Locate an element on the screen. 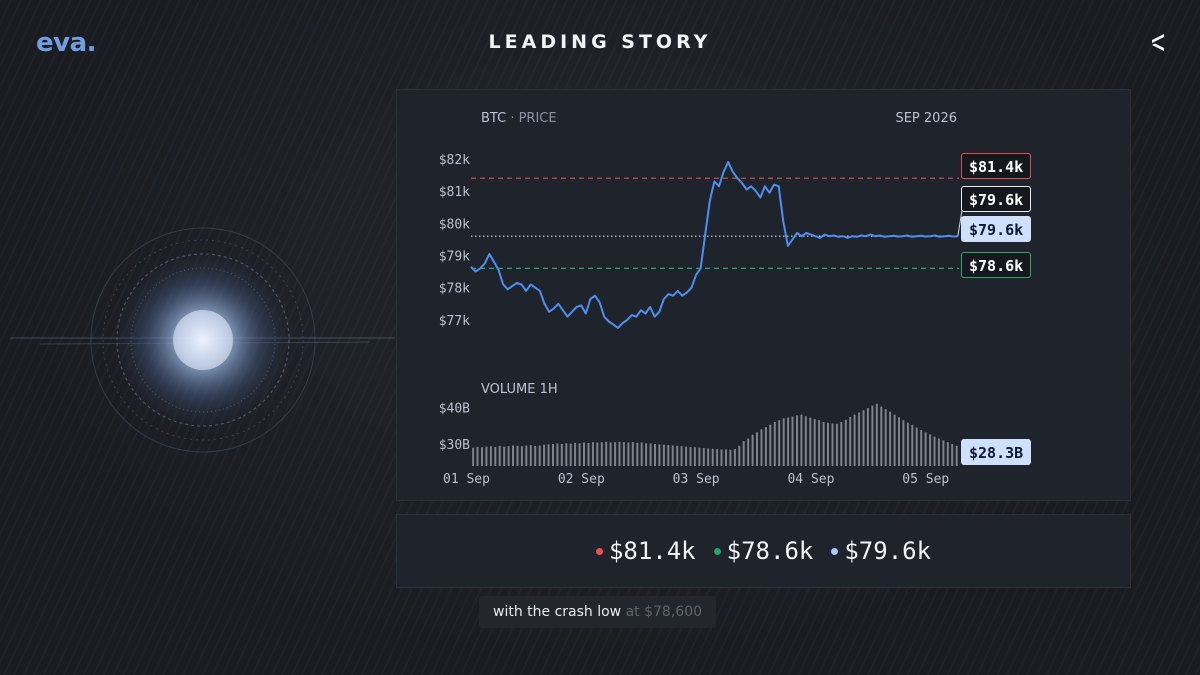  volume-tick-label: $30B is located at coordinates (454, 445).